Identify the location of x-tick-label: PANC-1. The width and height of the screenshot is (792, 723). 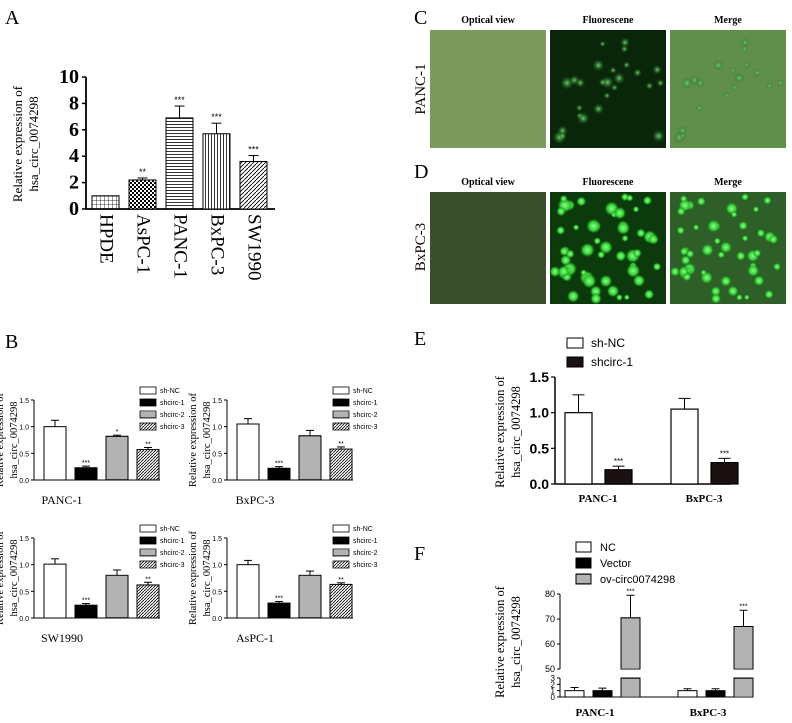
(598, 499).